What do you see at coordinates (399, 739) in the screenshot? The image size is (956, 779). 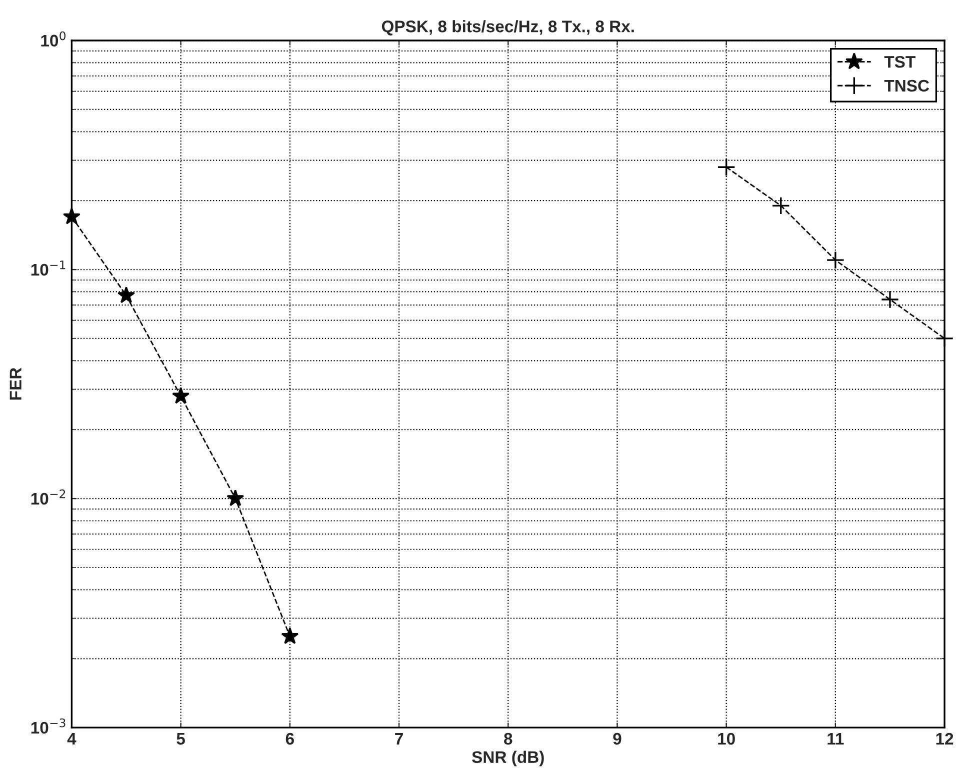 I see `x-tick-label: 7` at bounding box center [399, 739].